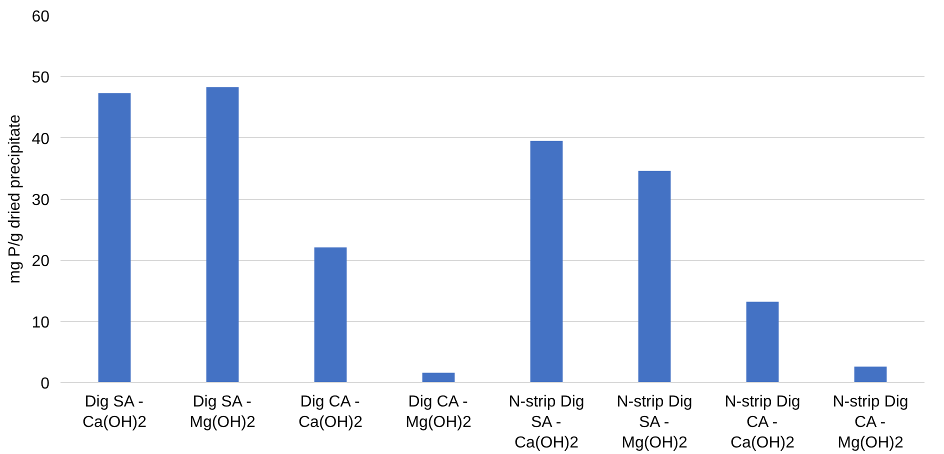 The image size is (944, 454). I want to click on y-tick-label: 40, so click(41, 139).